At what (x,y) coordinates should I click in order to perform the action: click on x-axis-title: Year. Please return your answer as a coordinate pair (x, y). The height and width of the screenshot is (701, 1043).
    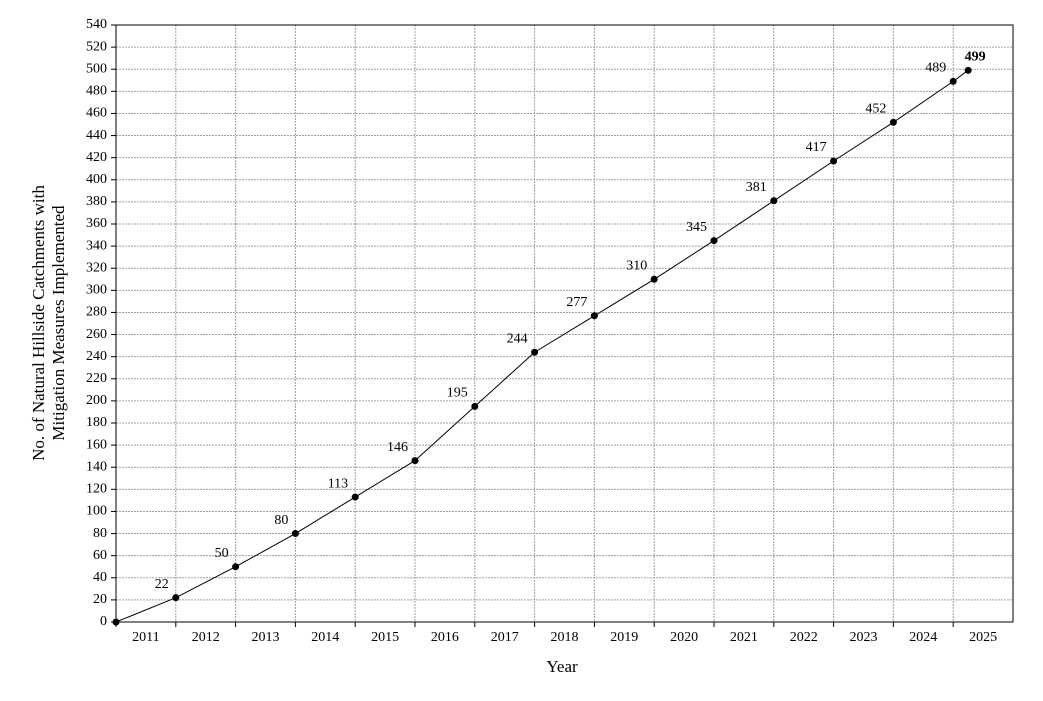
    Looking at the image, I should click on (562, 666).